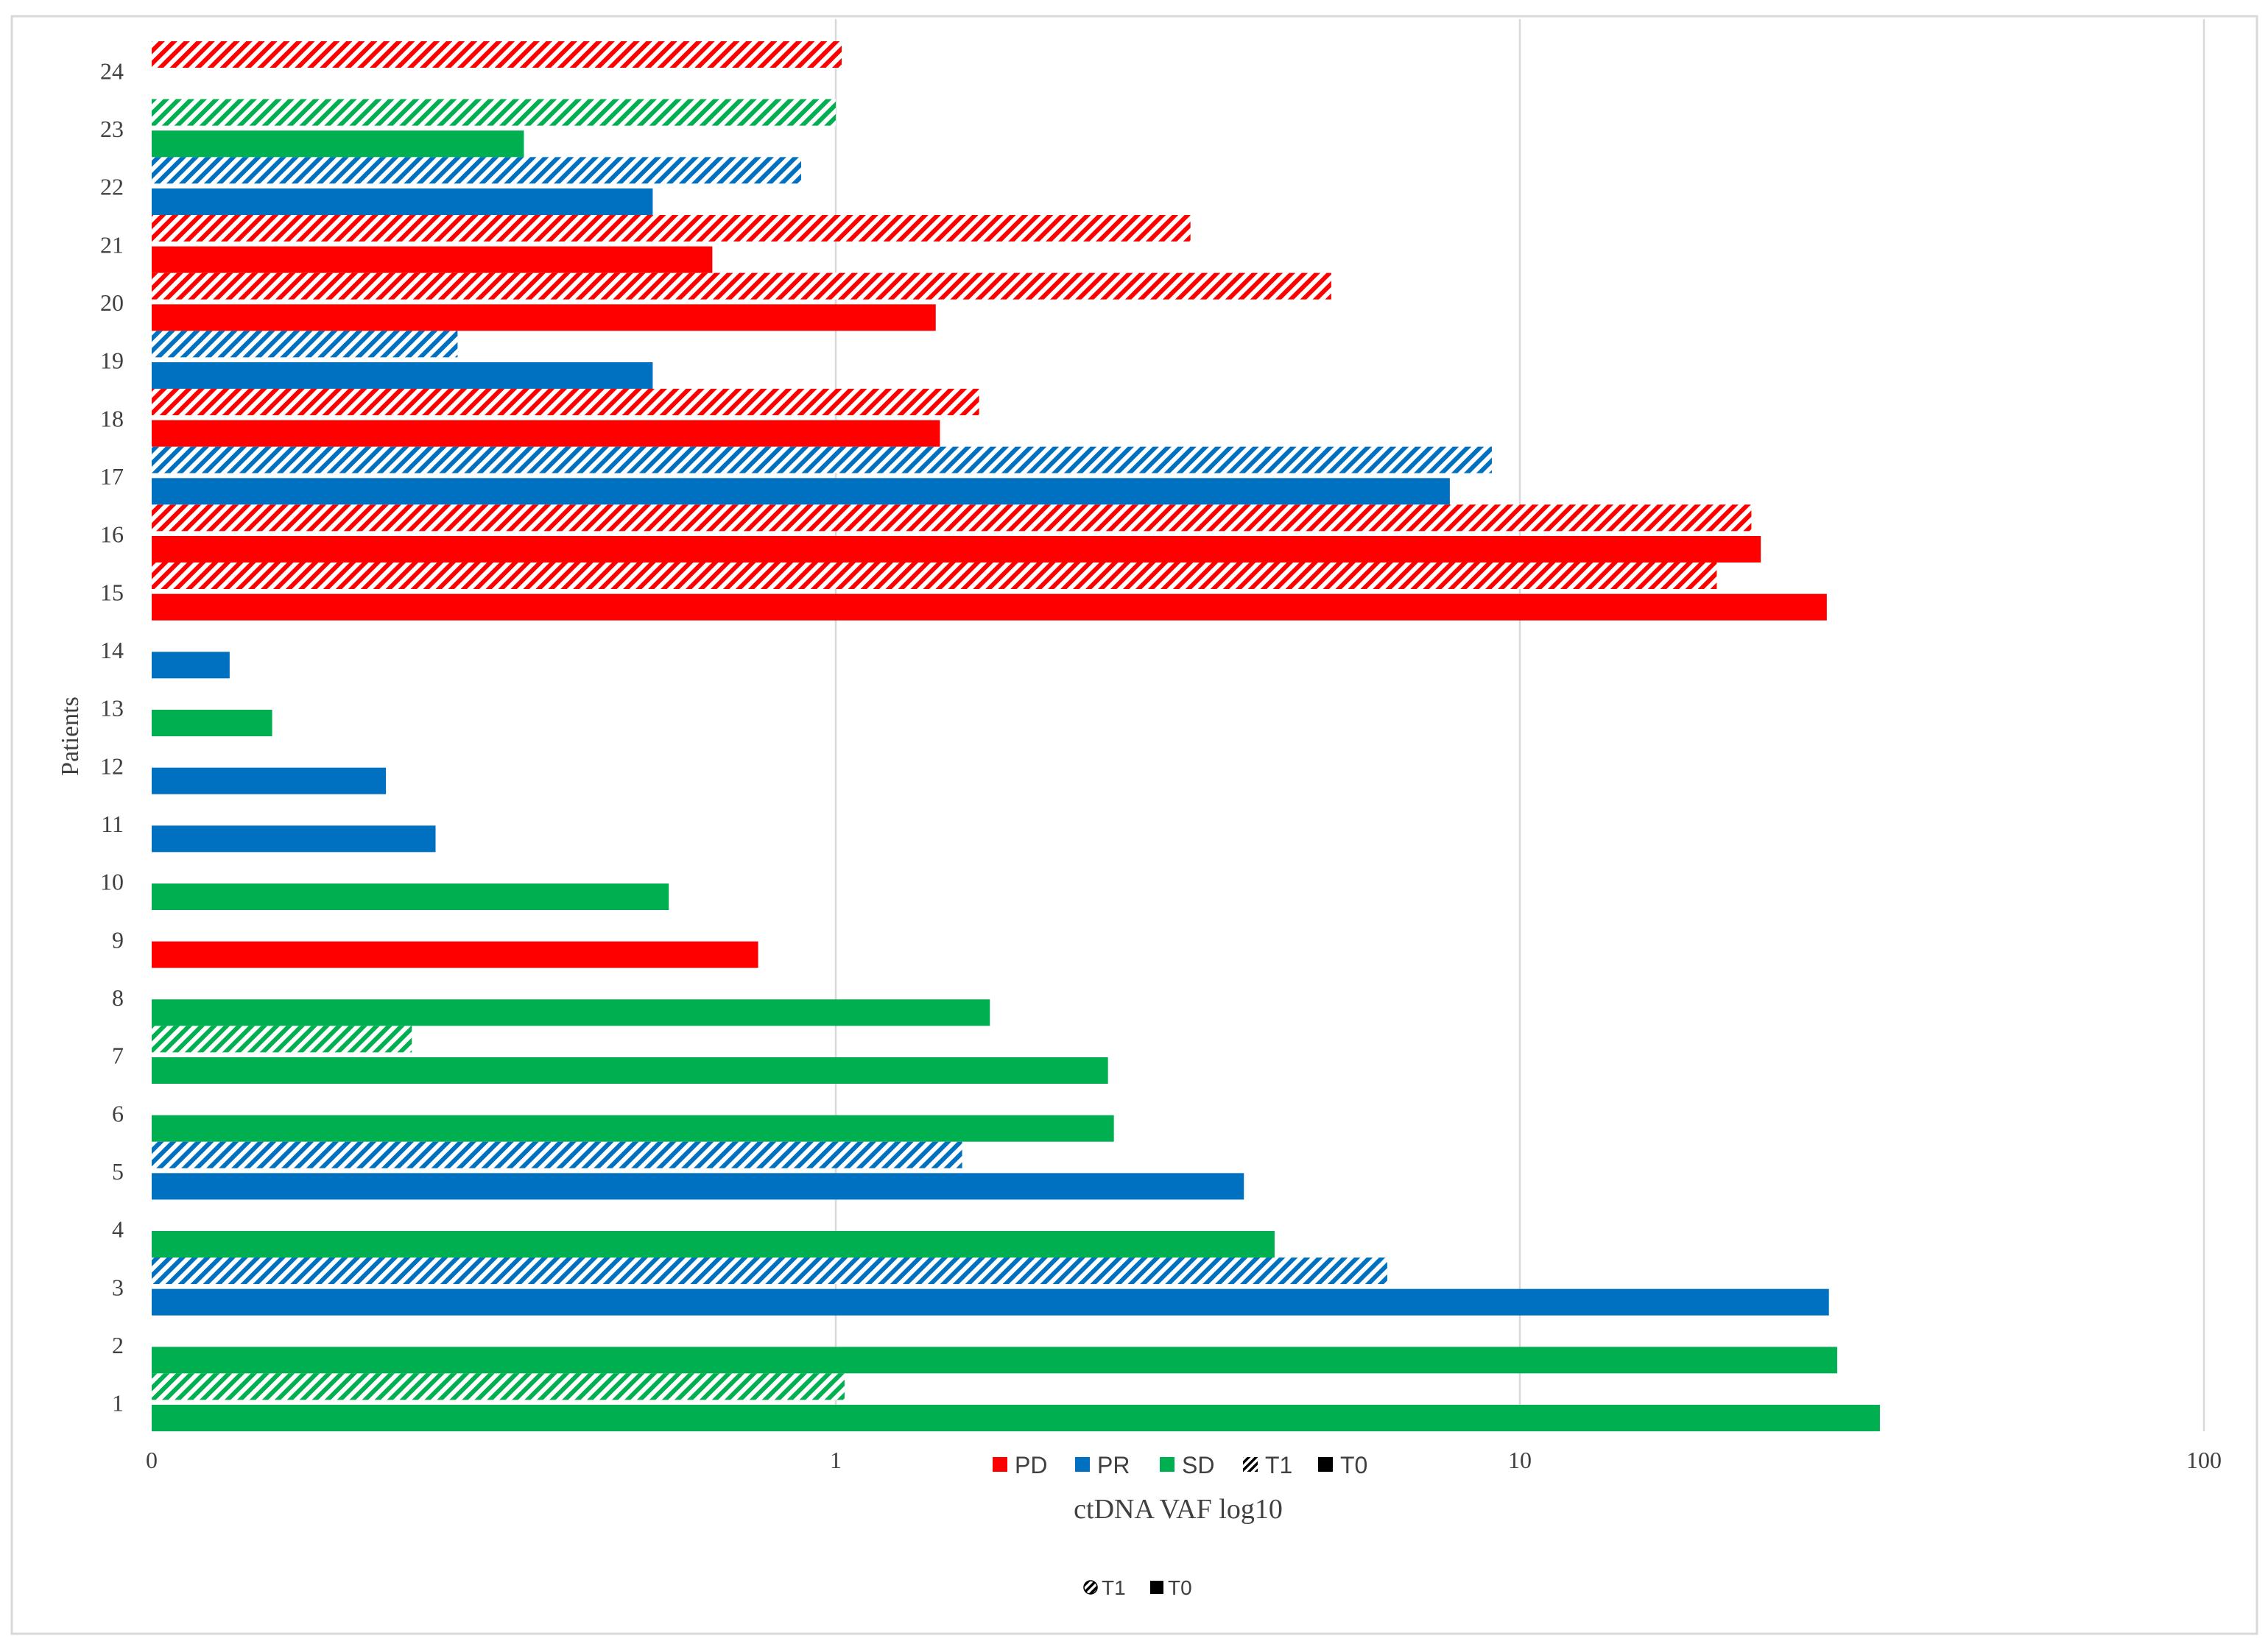 Image resolution: width=2268 pixels, height=1647 pixels. Describe the element at coordinates (112, 129) in the screenshot. I see `y-tick-label: 23` at that location.